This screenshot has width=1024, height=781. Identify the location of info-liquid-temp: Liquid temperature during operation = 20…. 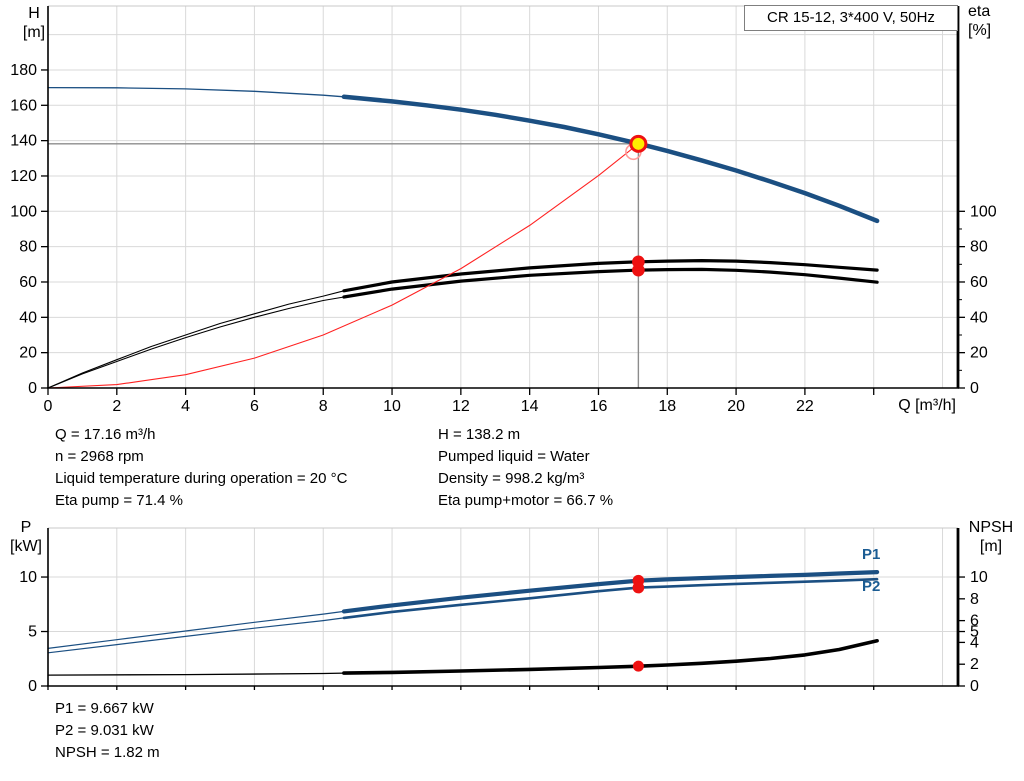
(201, 478).